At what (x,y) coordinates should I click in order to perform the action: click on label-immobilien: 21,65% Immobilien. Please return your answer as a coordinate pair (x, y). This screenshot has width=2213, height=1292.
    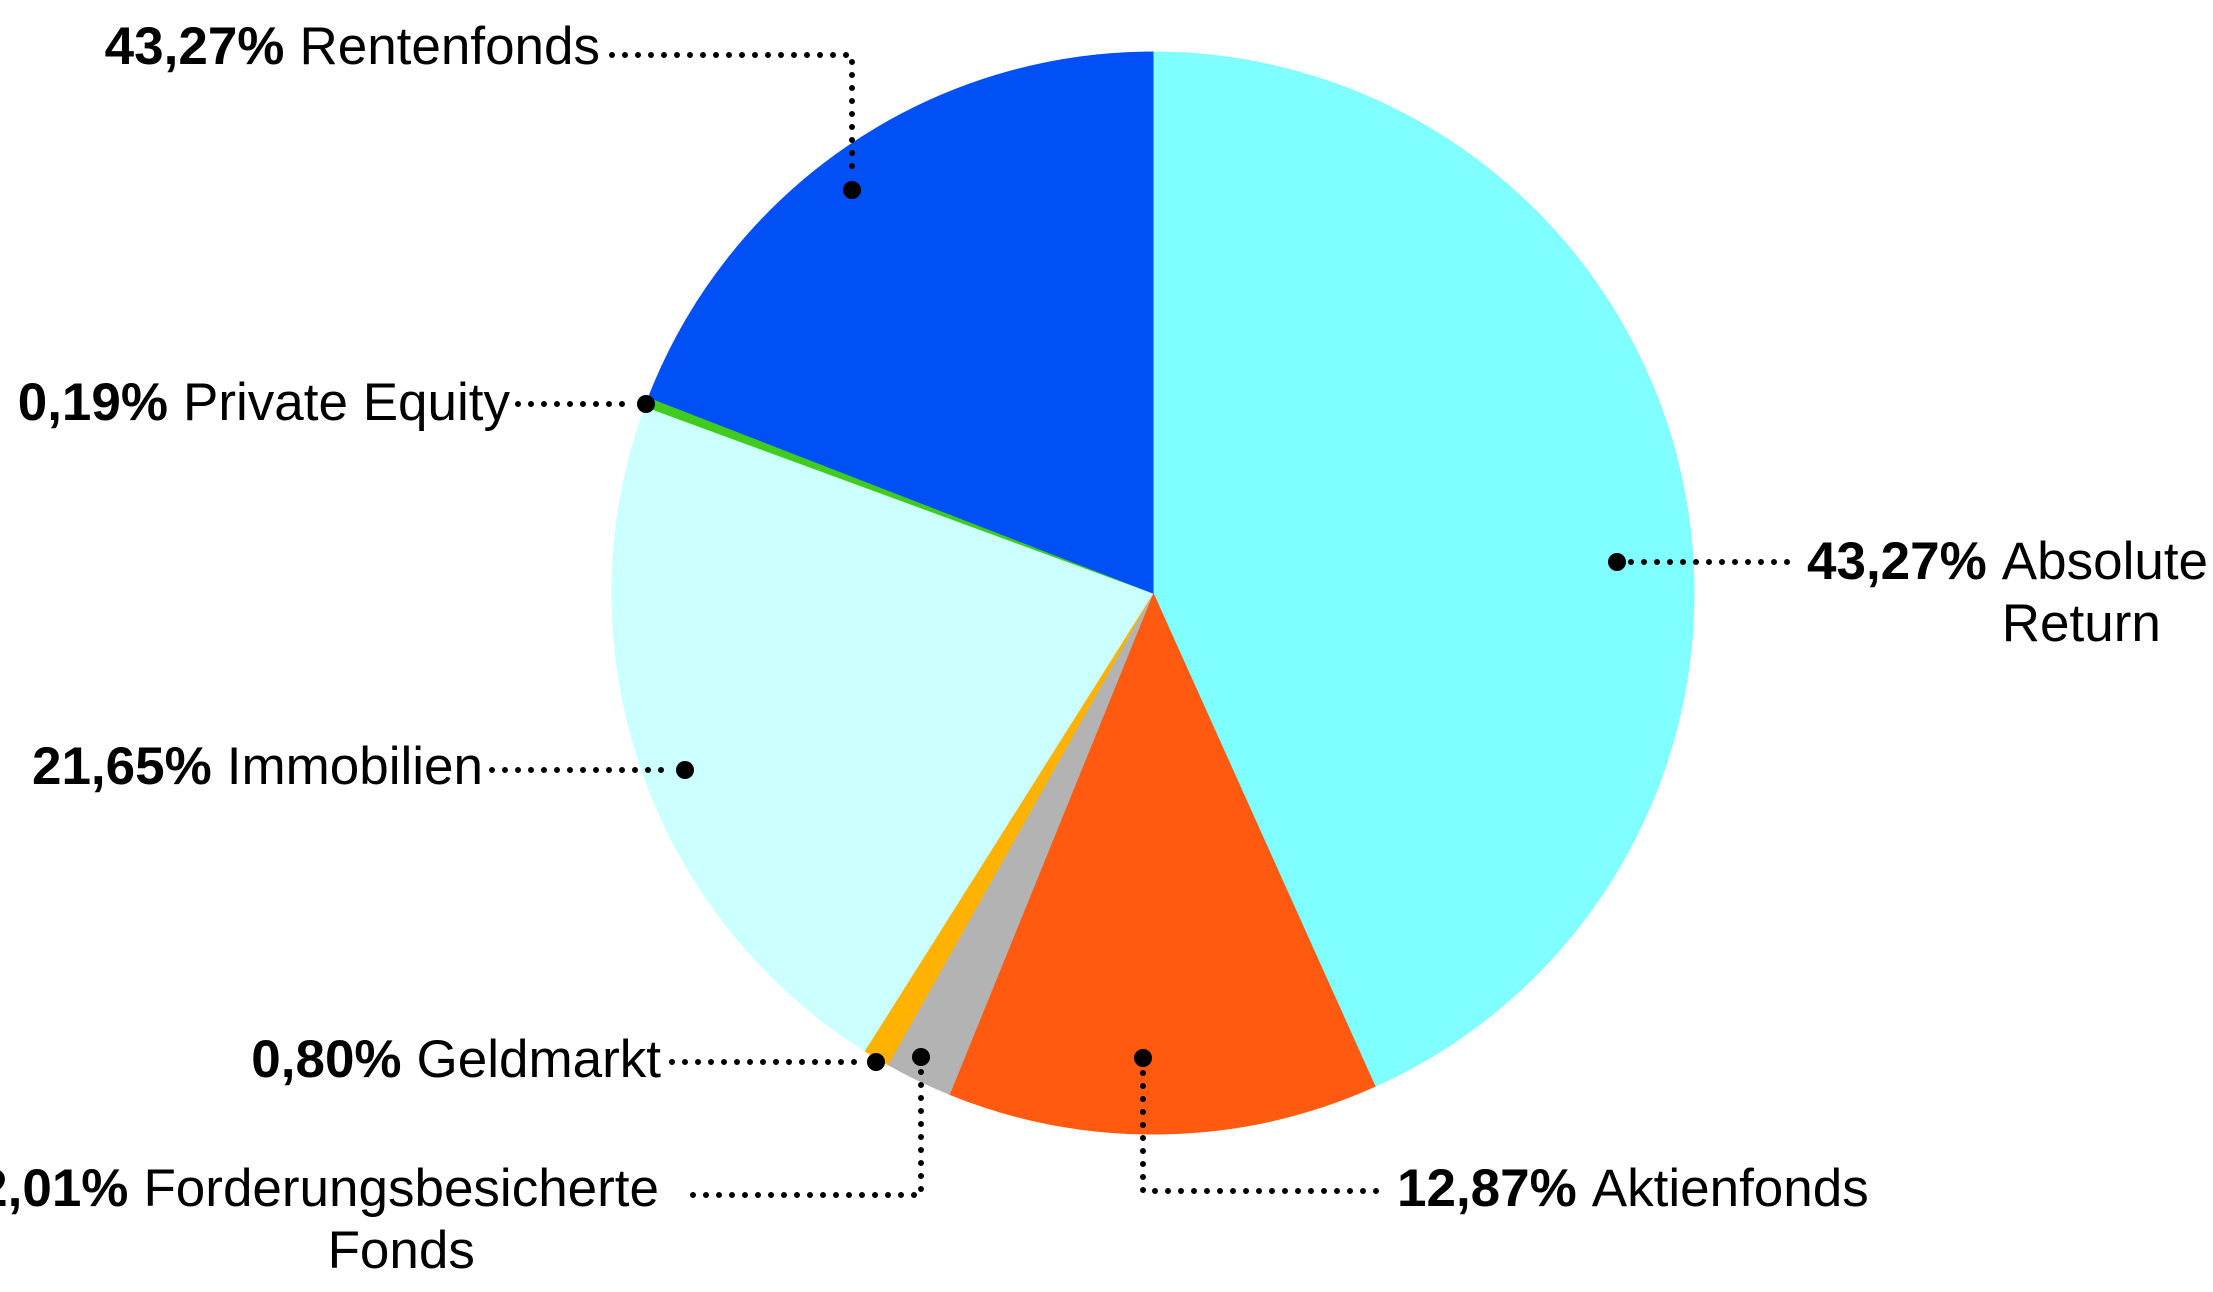
    Looking at the image, I should click on (257, 767).